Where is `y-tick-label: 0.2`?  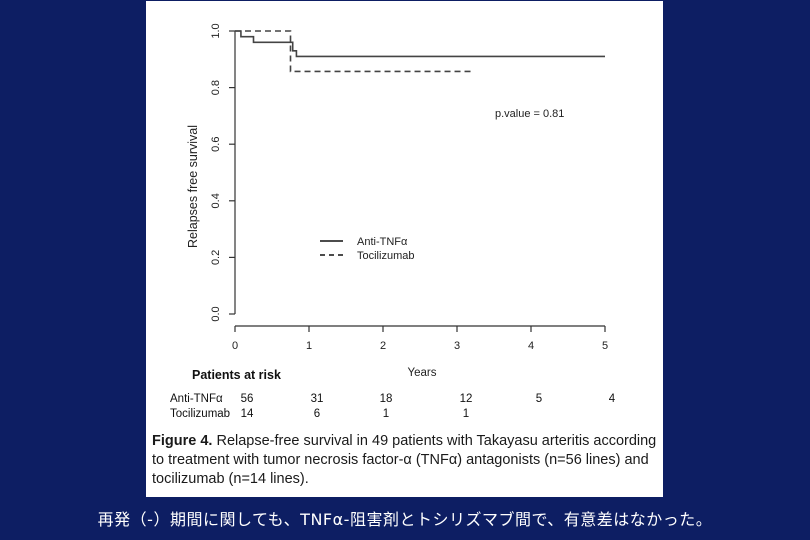 y-tick-label: 0.2 is located at coordinates (216, 257).